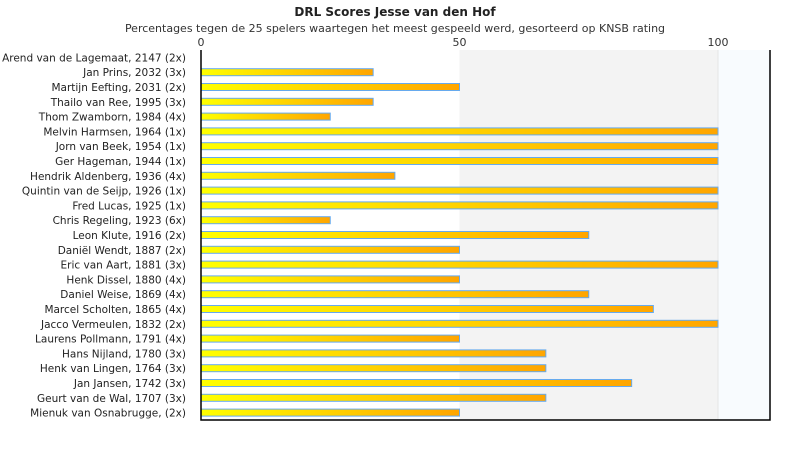 The image size is (790, 450). Describe the element at coordinates (119, 221) in the screenshot. I see `y-category-label: Chris Regeling, 1923 (6x)` at that location.